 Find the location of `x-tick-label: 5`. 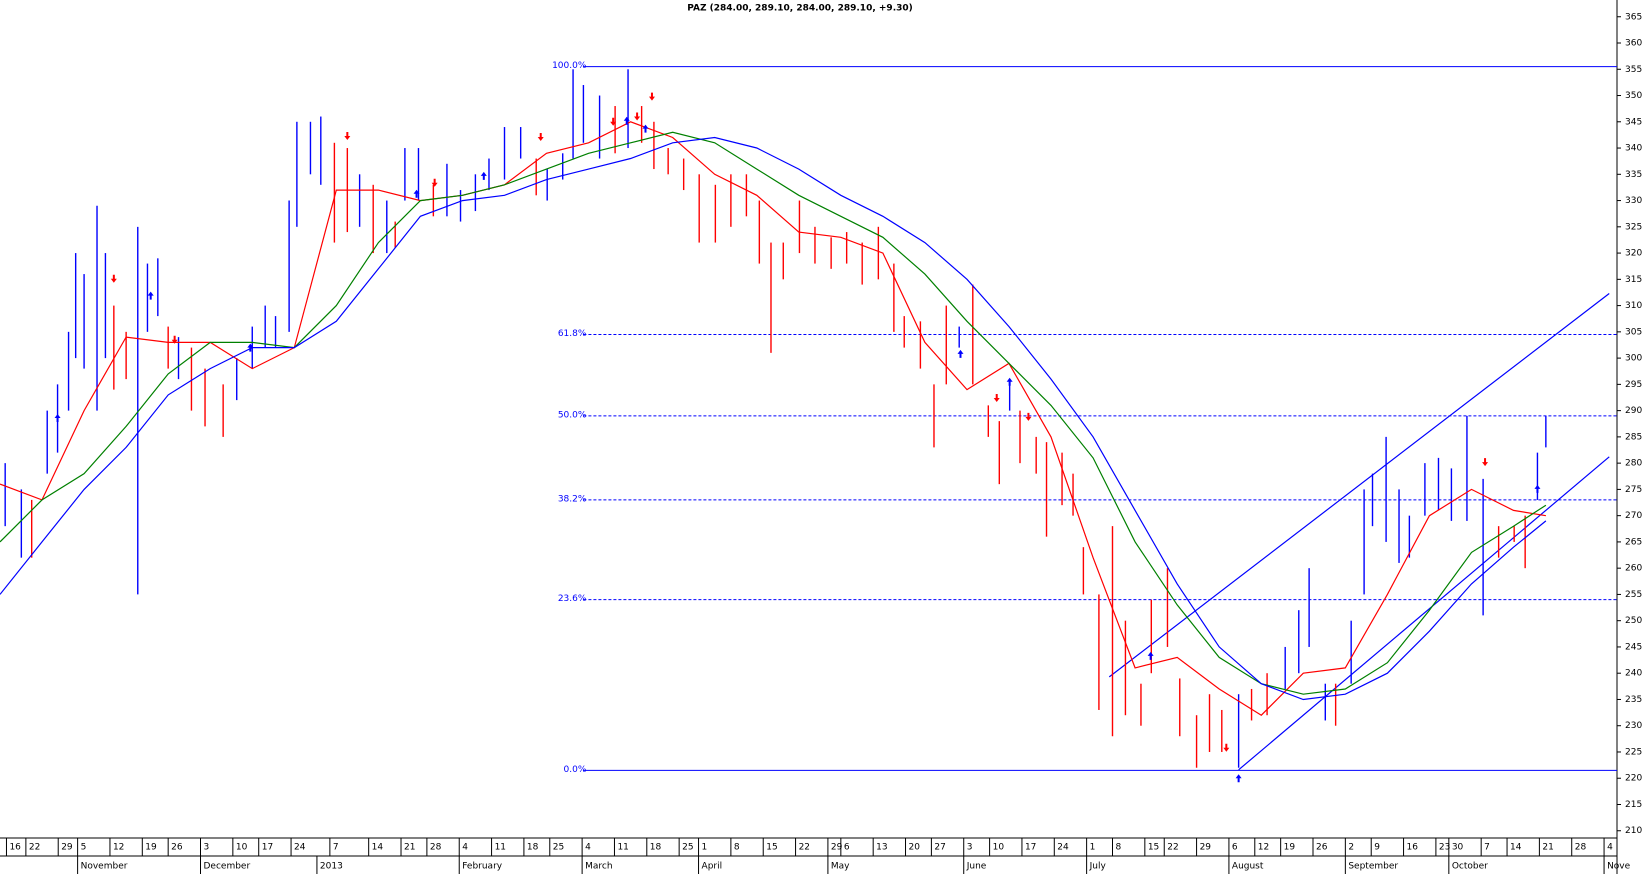

x-tick-label: 5 is located at coordinates (84, 848).